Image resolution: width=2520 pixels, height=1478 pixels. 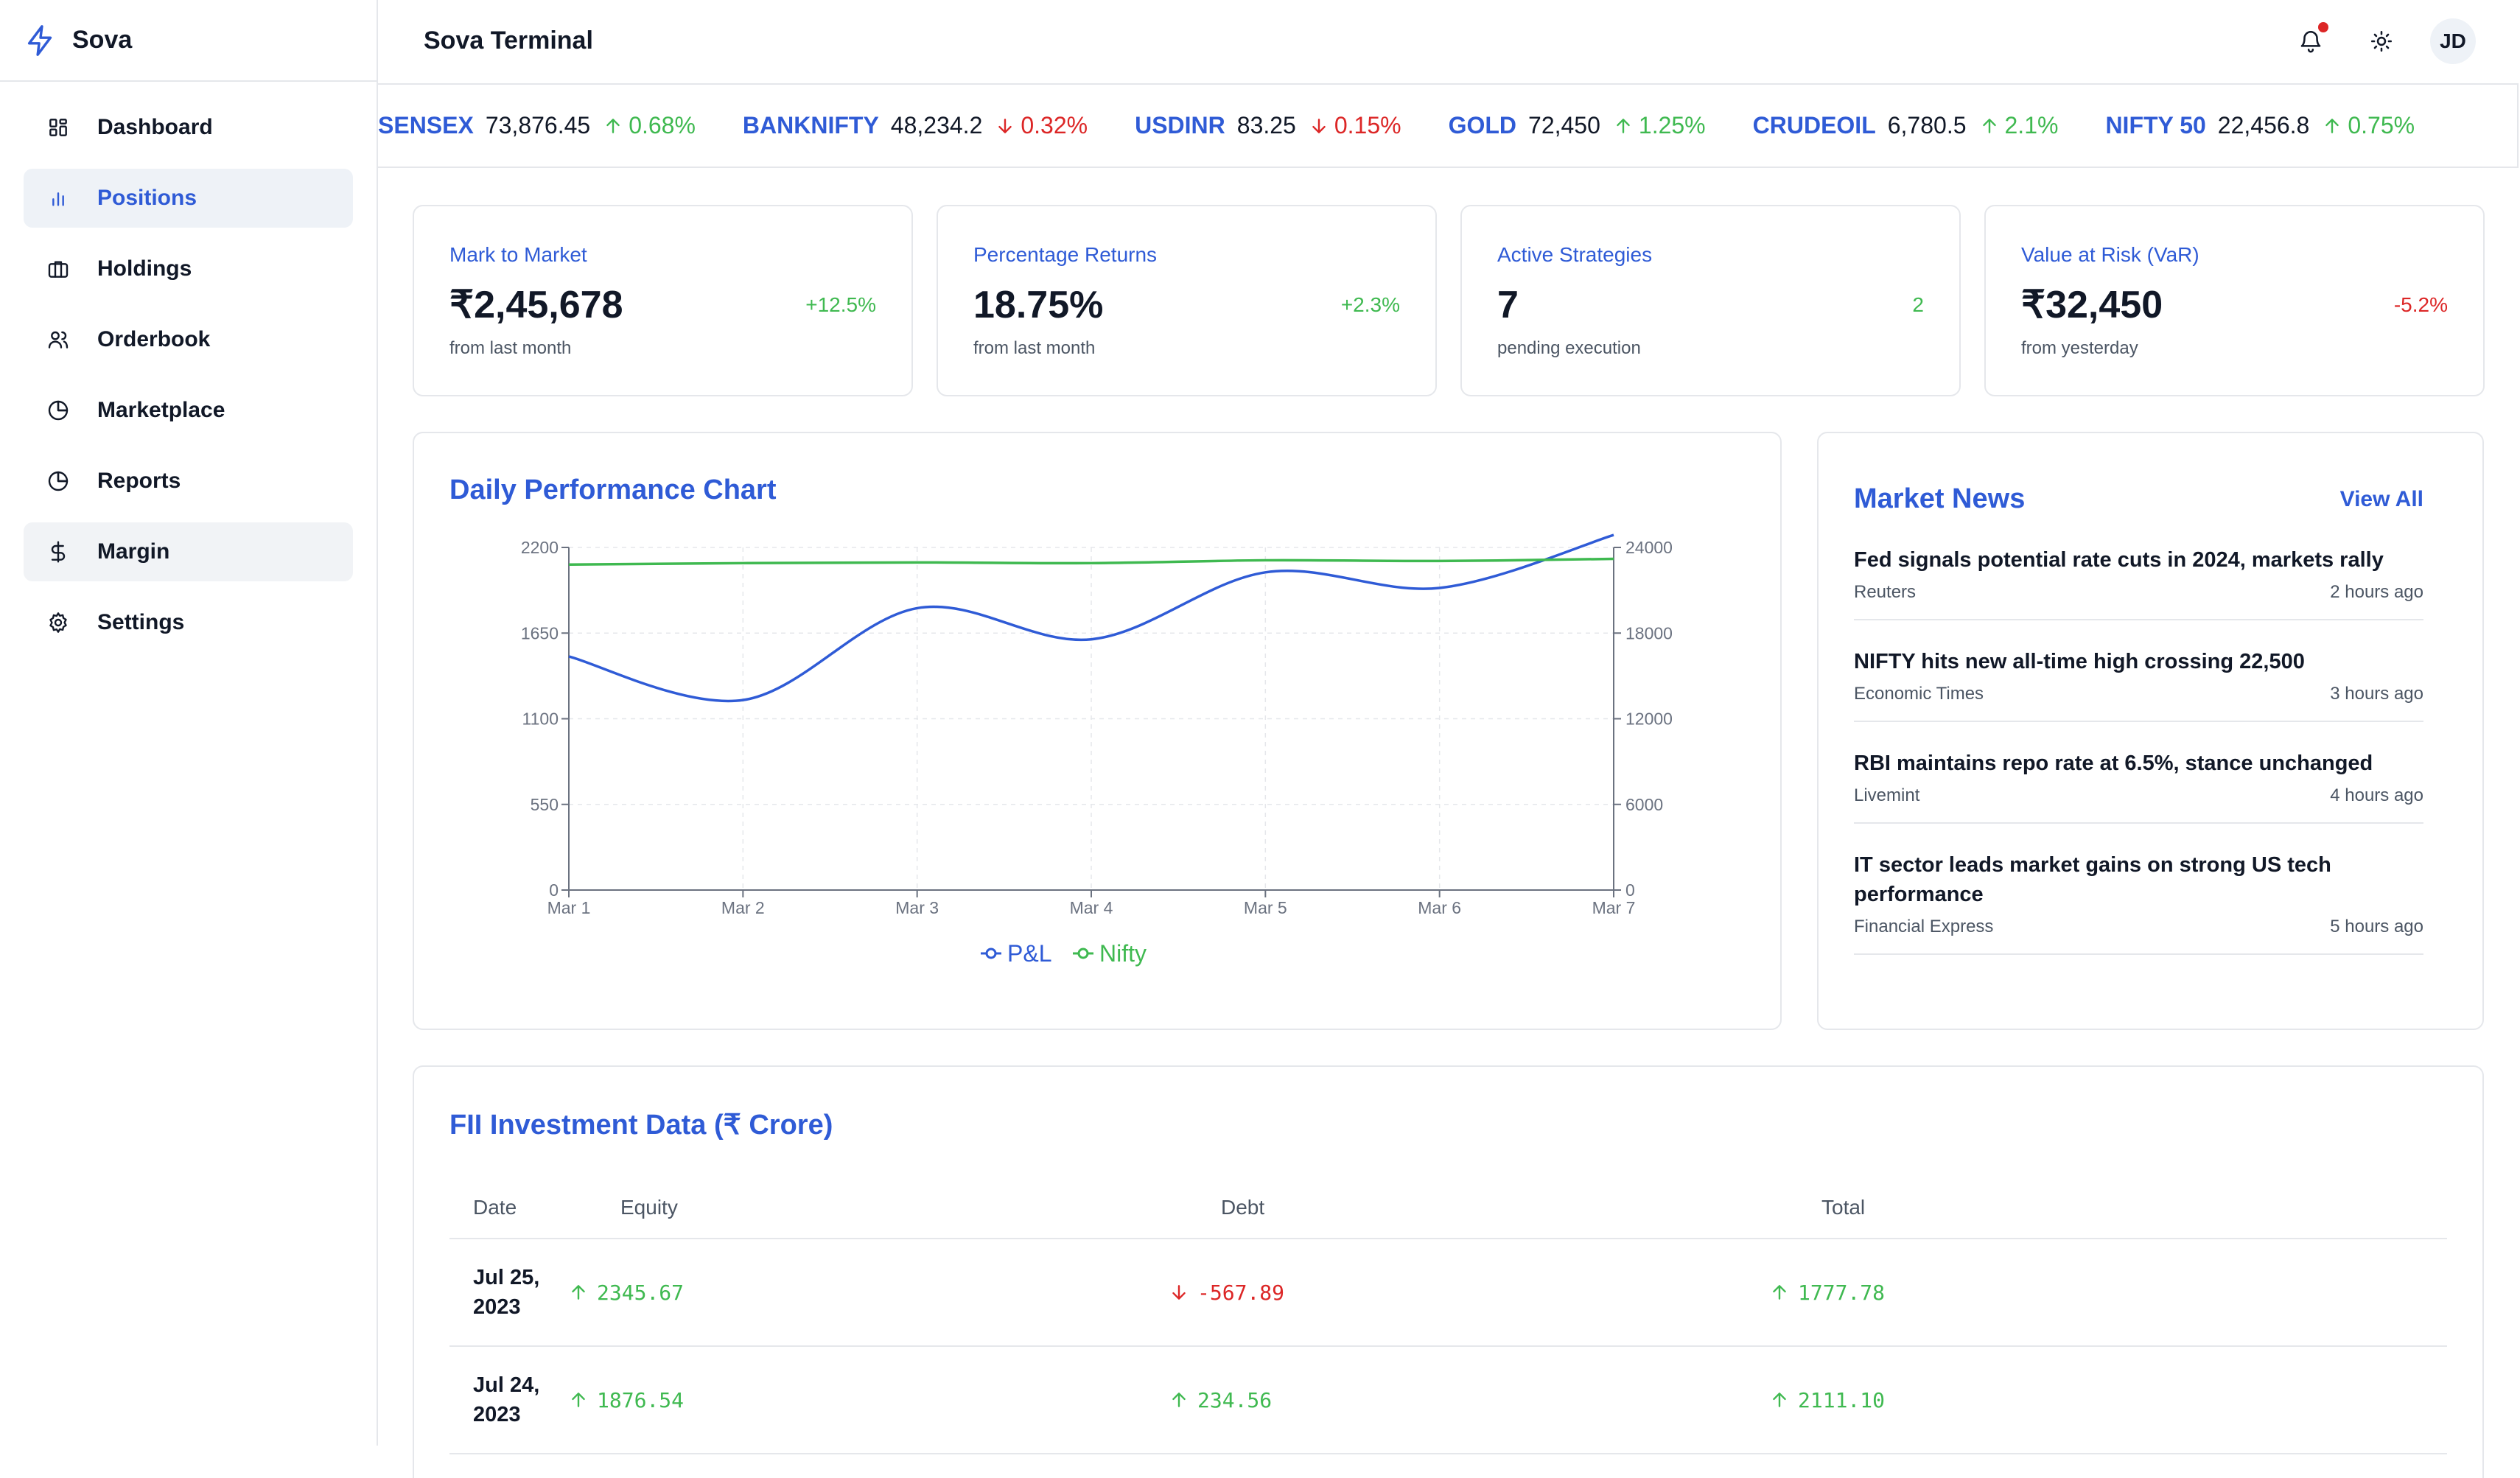 What do you see at coordinates (133, 551) in the screenshot?
I see `sidebar-item-label: Margin` at bounding box center [133, 551].